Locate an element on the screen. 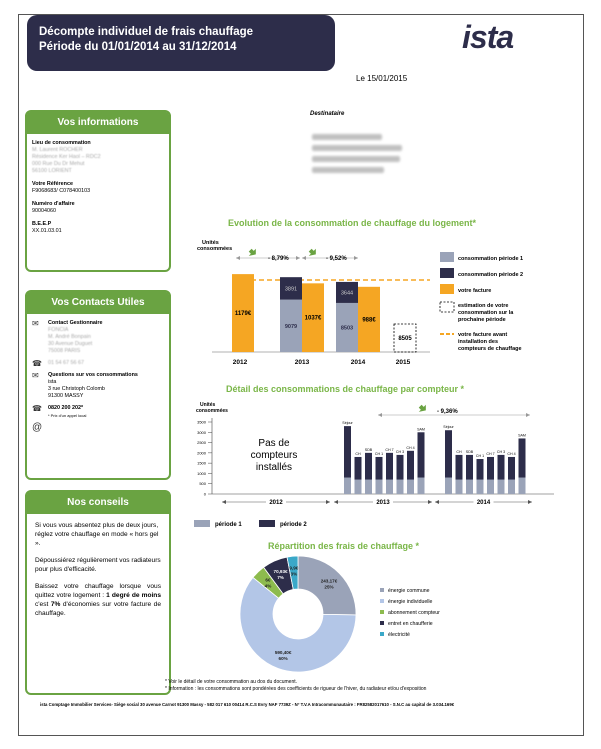 This screenshot has height=749, width=601. det-meter-label-2014-6: CH 4 is located at coordinates (511, 454).